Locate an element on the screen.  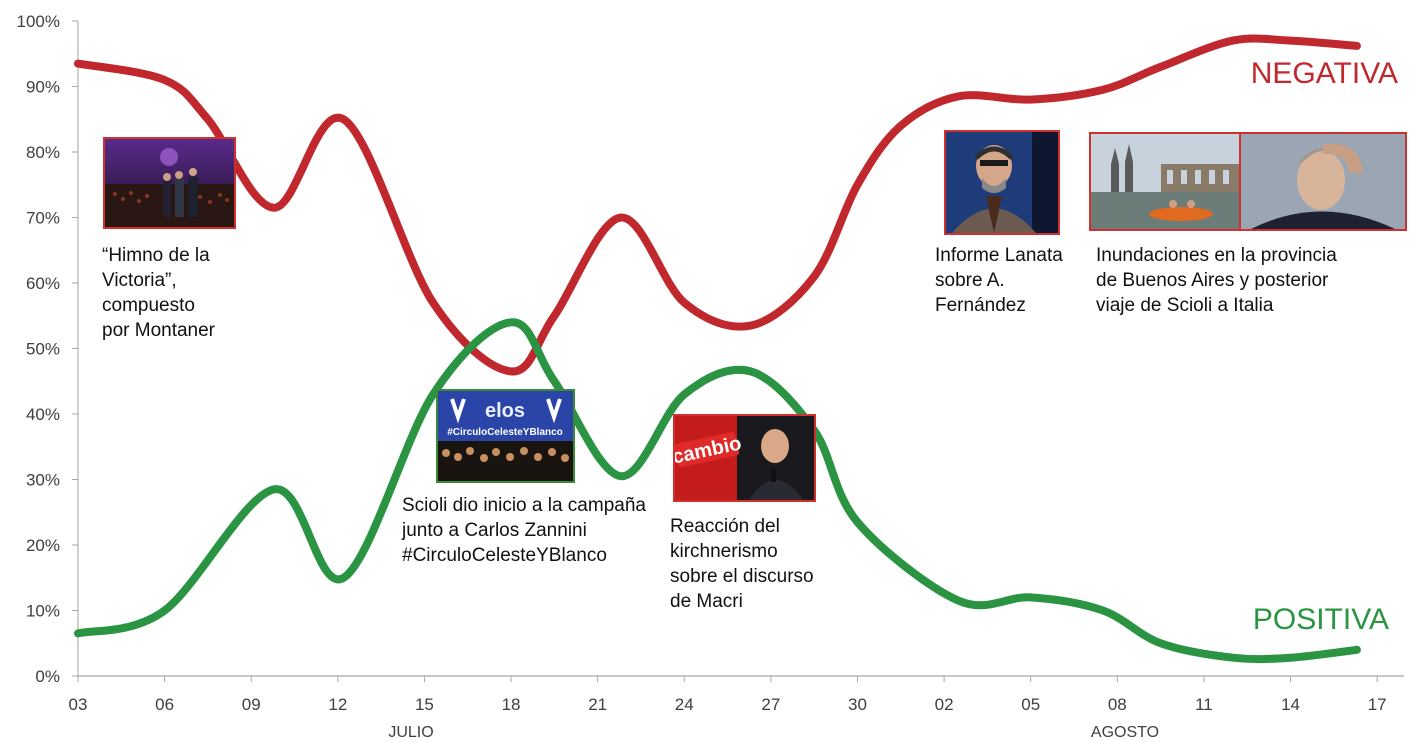
x-tick-label: 03 is located at coordinates (78, 704).